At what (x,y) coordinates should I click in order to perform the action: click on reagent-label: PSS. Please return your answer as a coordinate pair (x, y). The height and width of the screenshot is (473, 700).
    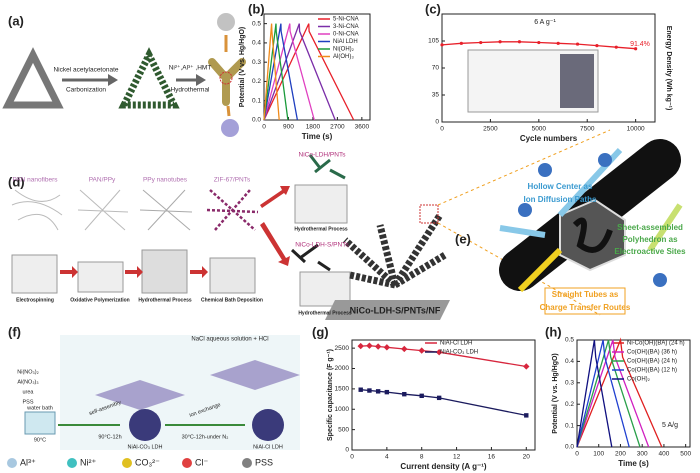
    Looking at the image, I should click on (27, 402).